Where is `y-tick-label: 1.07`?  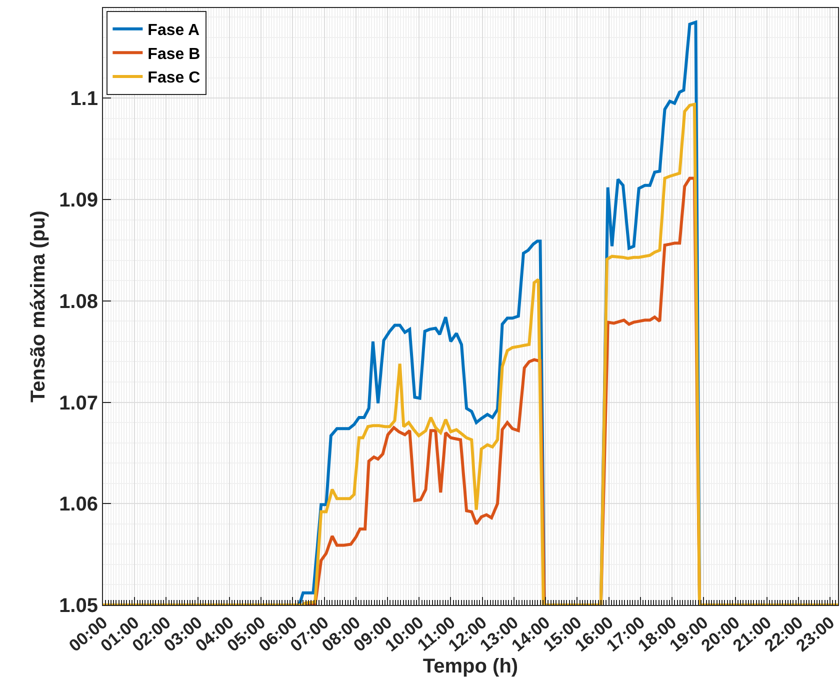 y-tick-label: 1.07 is located at coordinates (78, 403).